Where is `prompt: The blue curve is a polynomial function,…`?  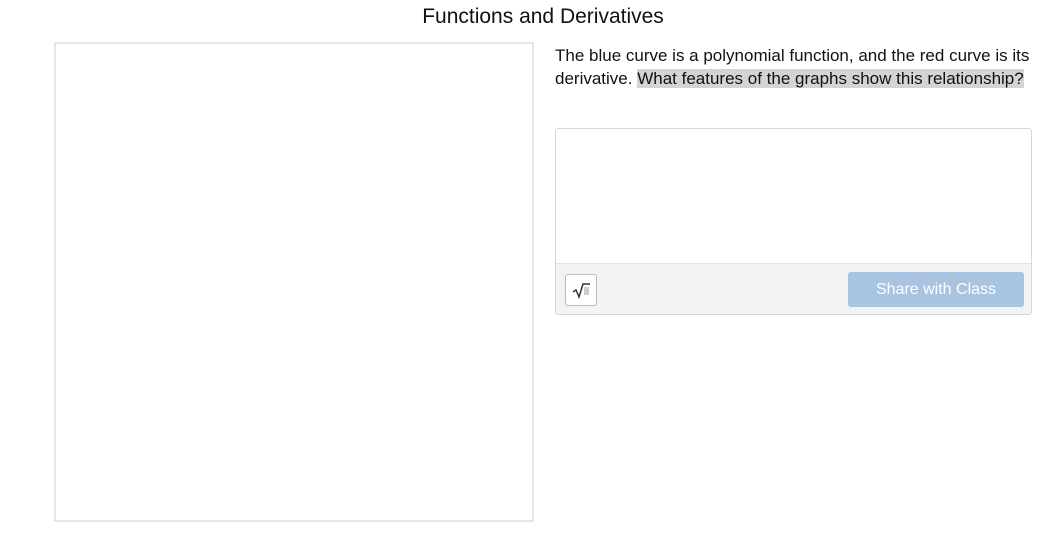
prompt: The blue curve is a polynomial function,… is located at coordinates (800, 67).